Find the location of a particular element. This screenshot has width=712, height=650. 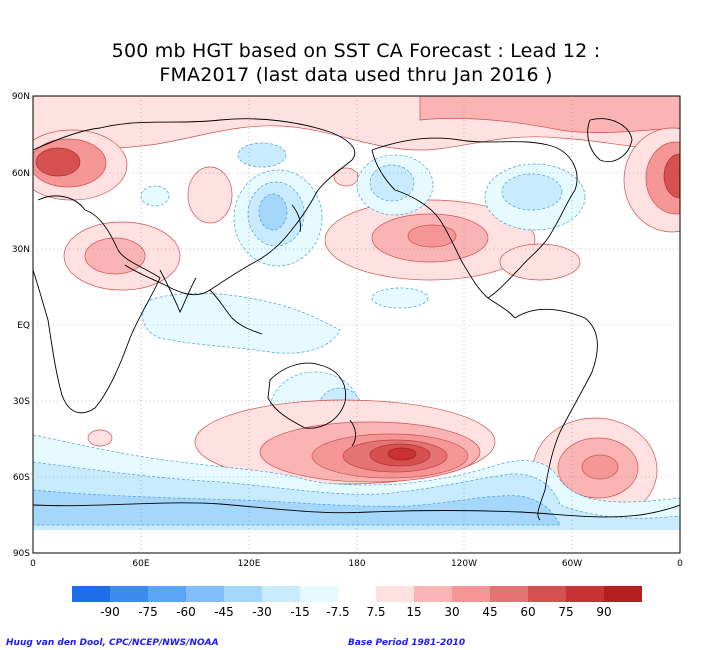

anomaly-asia-negative-small is located at coordinates (155, 196).